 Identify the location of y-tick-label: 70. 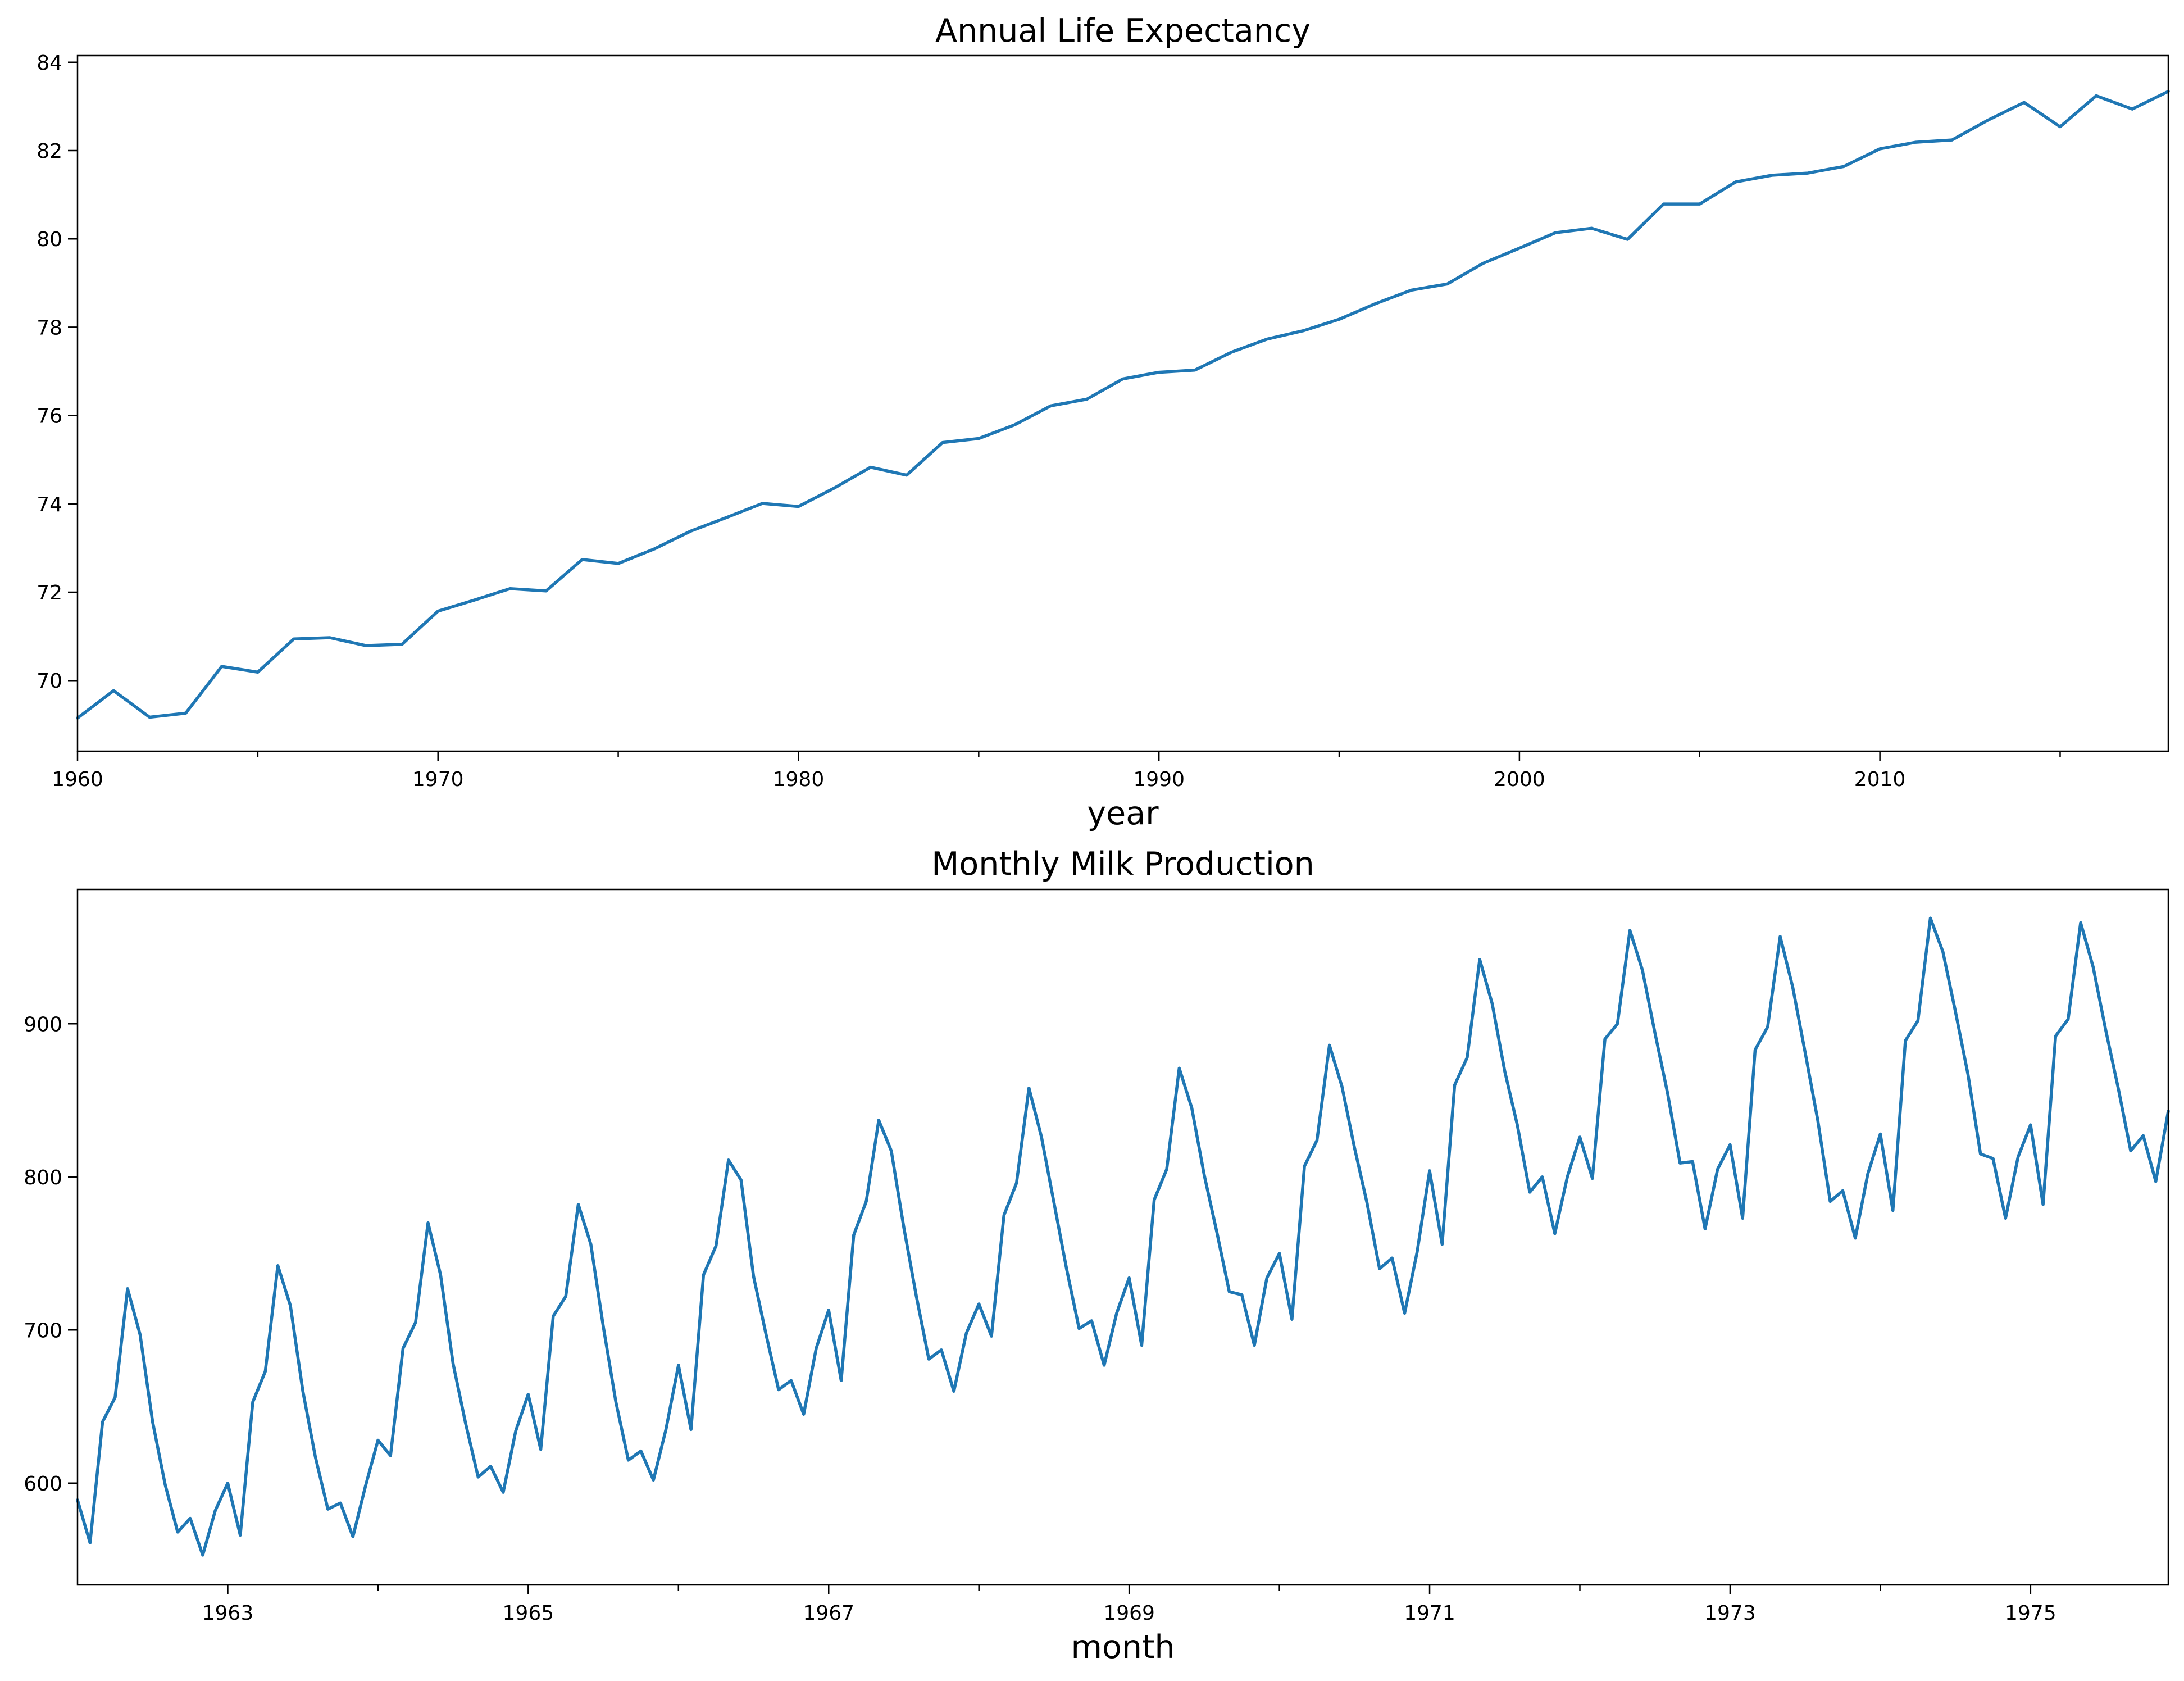
(49, 682).